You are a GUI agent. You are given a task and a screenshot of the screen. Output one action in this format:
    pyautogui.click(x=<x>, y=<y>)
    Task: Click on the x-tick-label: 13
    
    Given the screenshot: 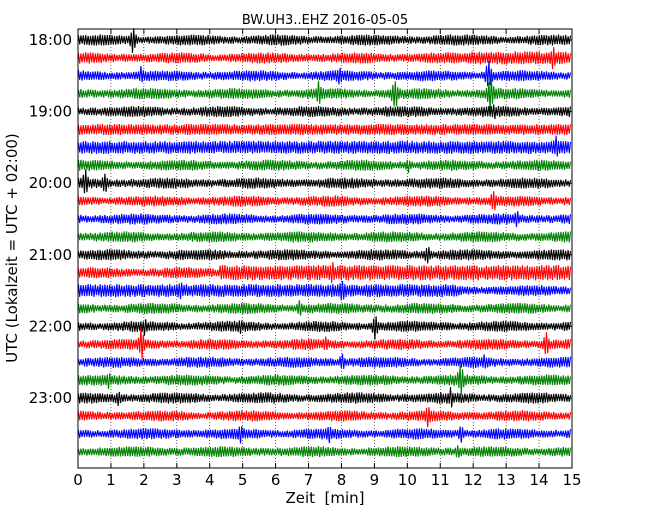 What is the action you would take?
    pyautogui.click(x=506, y=480)
    